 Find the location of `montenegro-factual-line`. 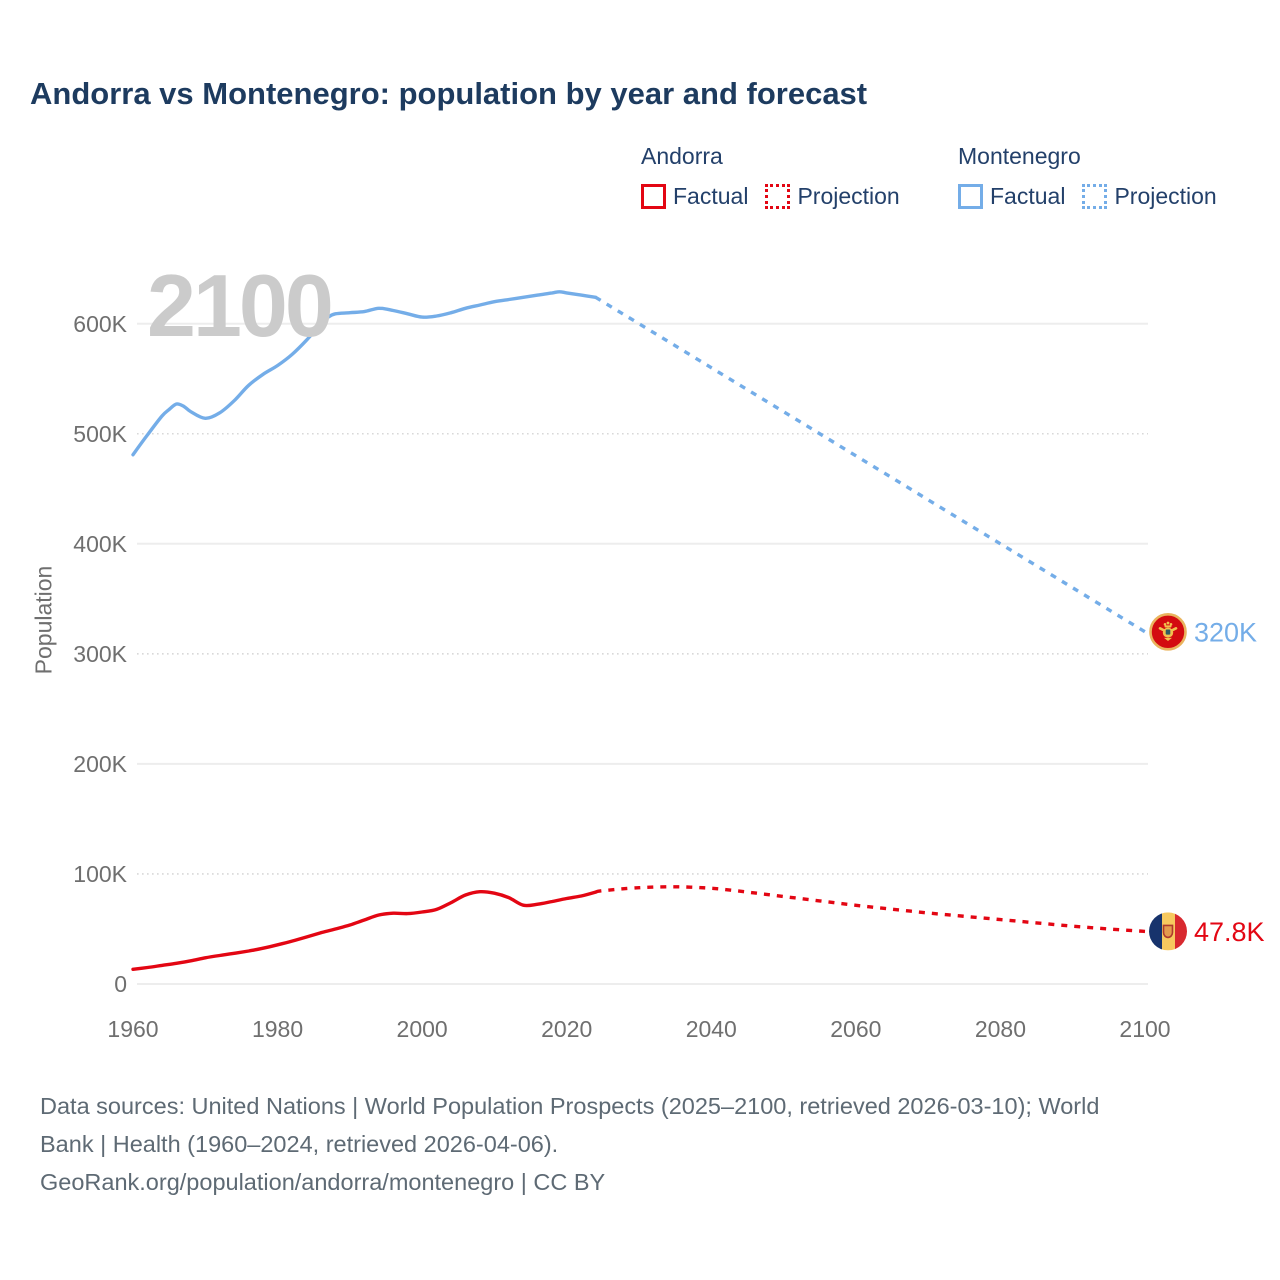

montenegro-factual-line is located at coordinates (364, 373).